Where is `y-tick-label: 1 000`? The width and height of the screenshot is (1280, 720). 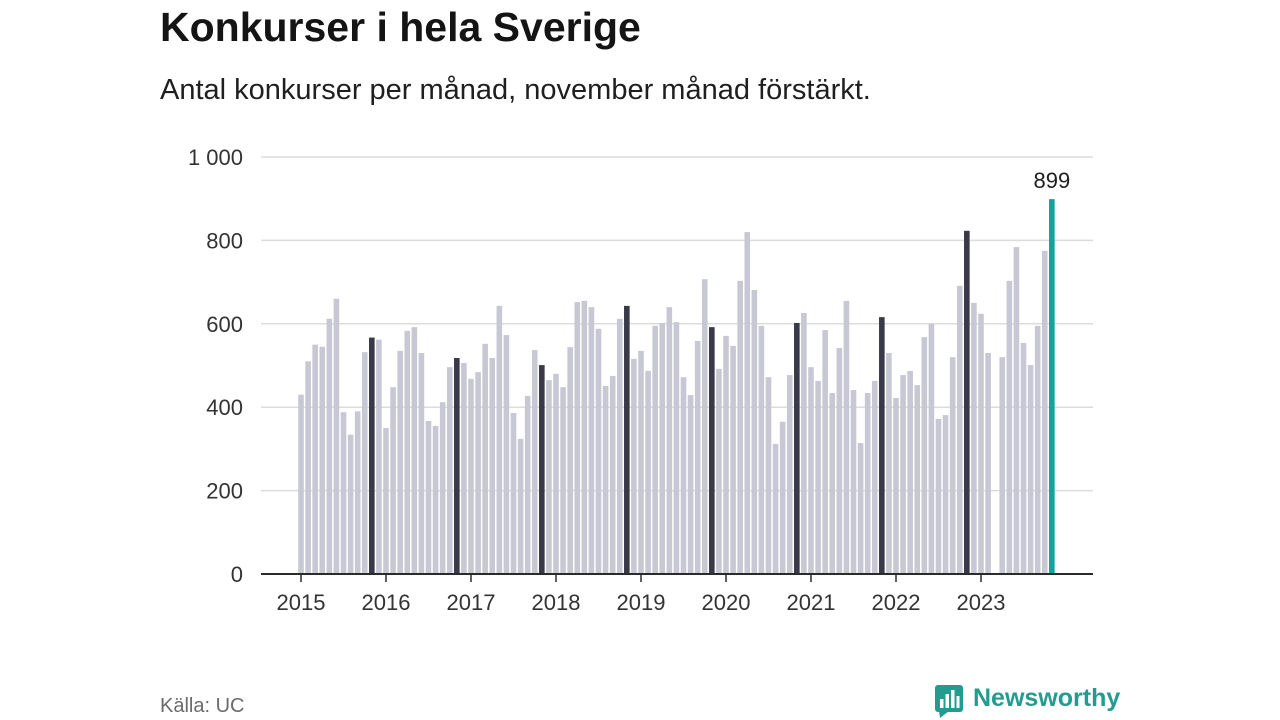
y-tick-label: 1 000 is located at coordinates (215, 157).